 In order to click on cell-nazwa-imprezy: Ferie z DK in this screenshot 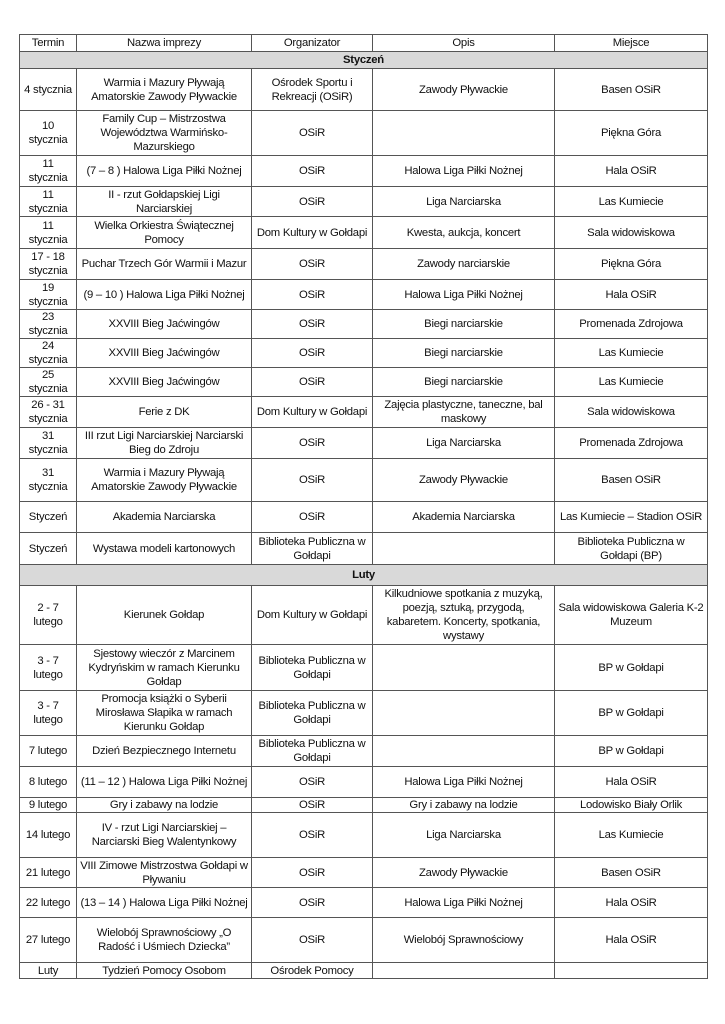, I will do `click(164, 412)`.